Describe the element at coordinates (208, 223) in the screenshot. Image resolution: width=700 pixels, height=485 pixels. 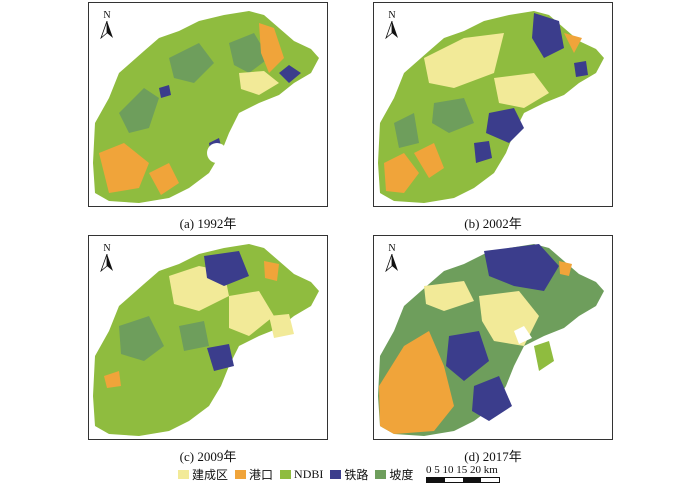
I see `panel-caption: (a) 1992年` at that location.